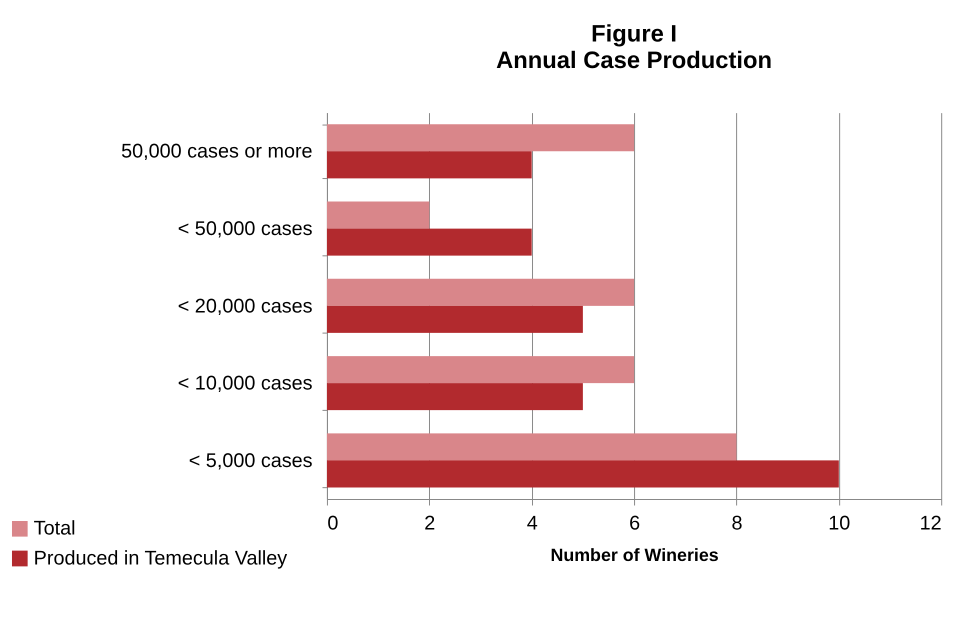 The image size is (962, 620). I want to click on legend-label: Produced in Temecula Valley, so click(161, 558).